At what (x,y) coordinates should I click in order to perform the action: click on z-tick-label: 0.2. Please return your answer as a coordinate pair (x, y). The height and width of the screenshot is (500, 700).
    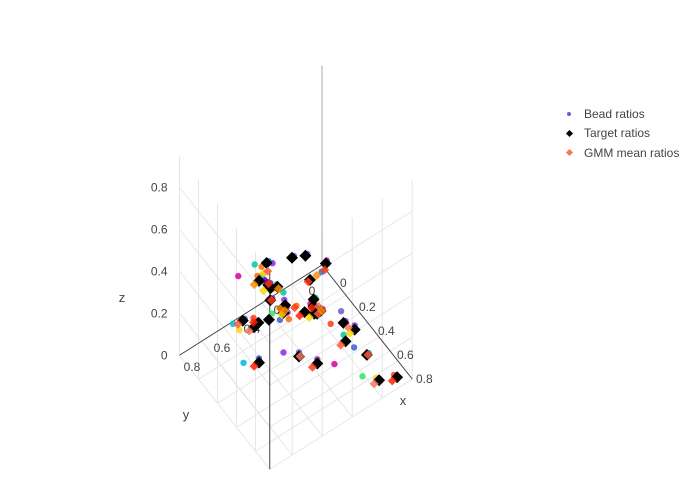
    Looking at the image, I should click on (159, 313).